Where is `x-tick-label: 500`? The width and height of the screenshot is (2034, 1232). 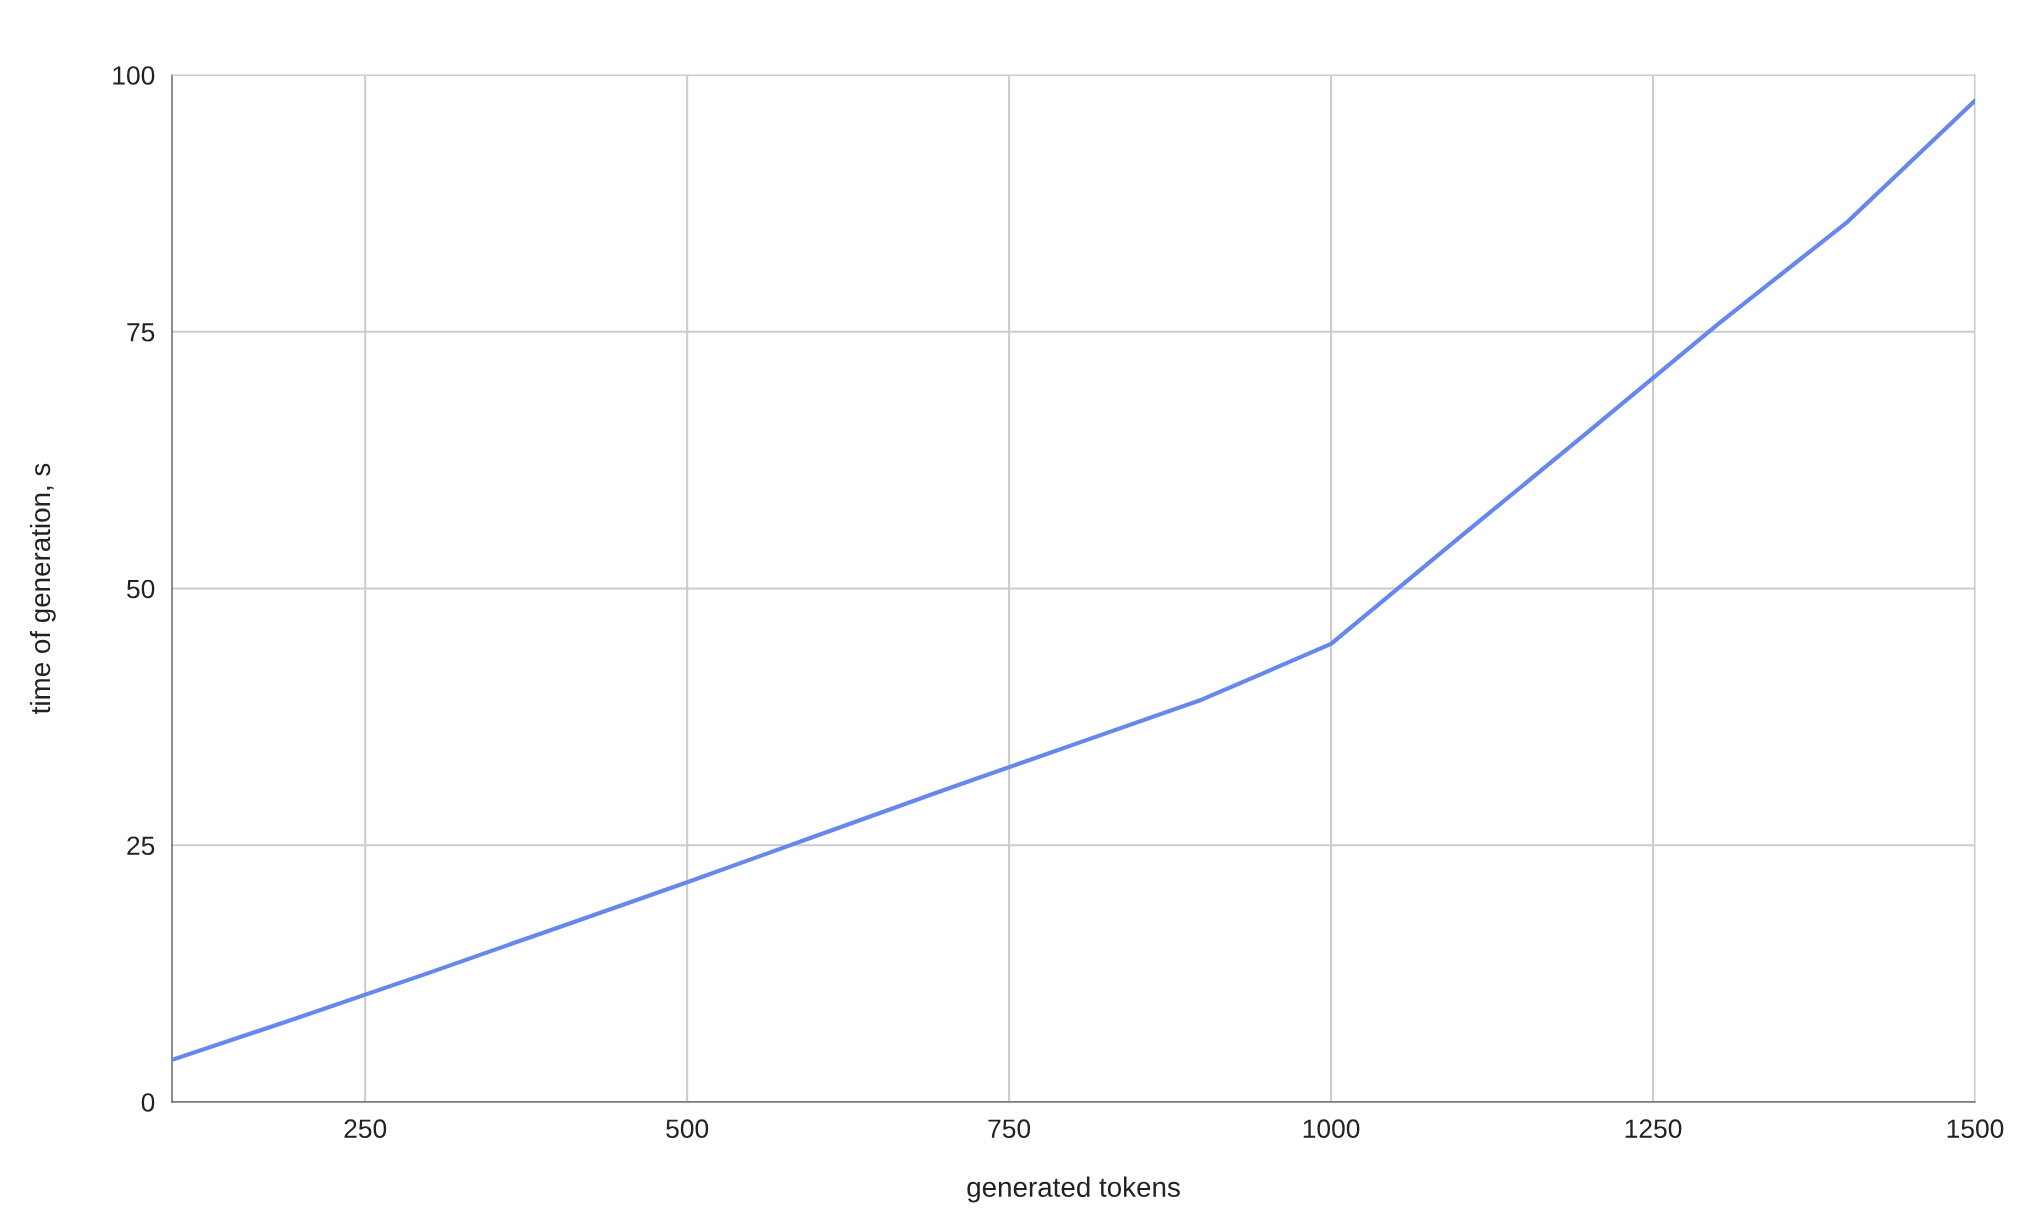 x-tick-label: 500 is located at coordinates (687, 1129).